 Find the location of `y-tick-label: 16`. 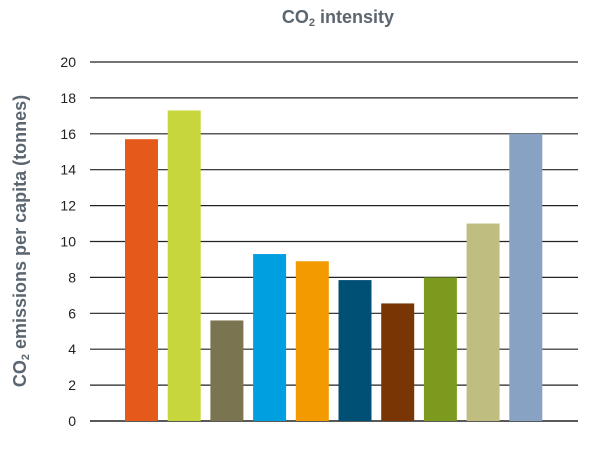

y-tick-label: 16 is located at coordinates (68, 134).